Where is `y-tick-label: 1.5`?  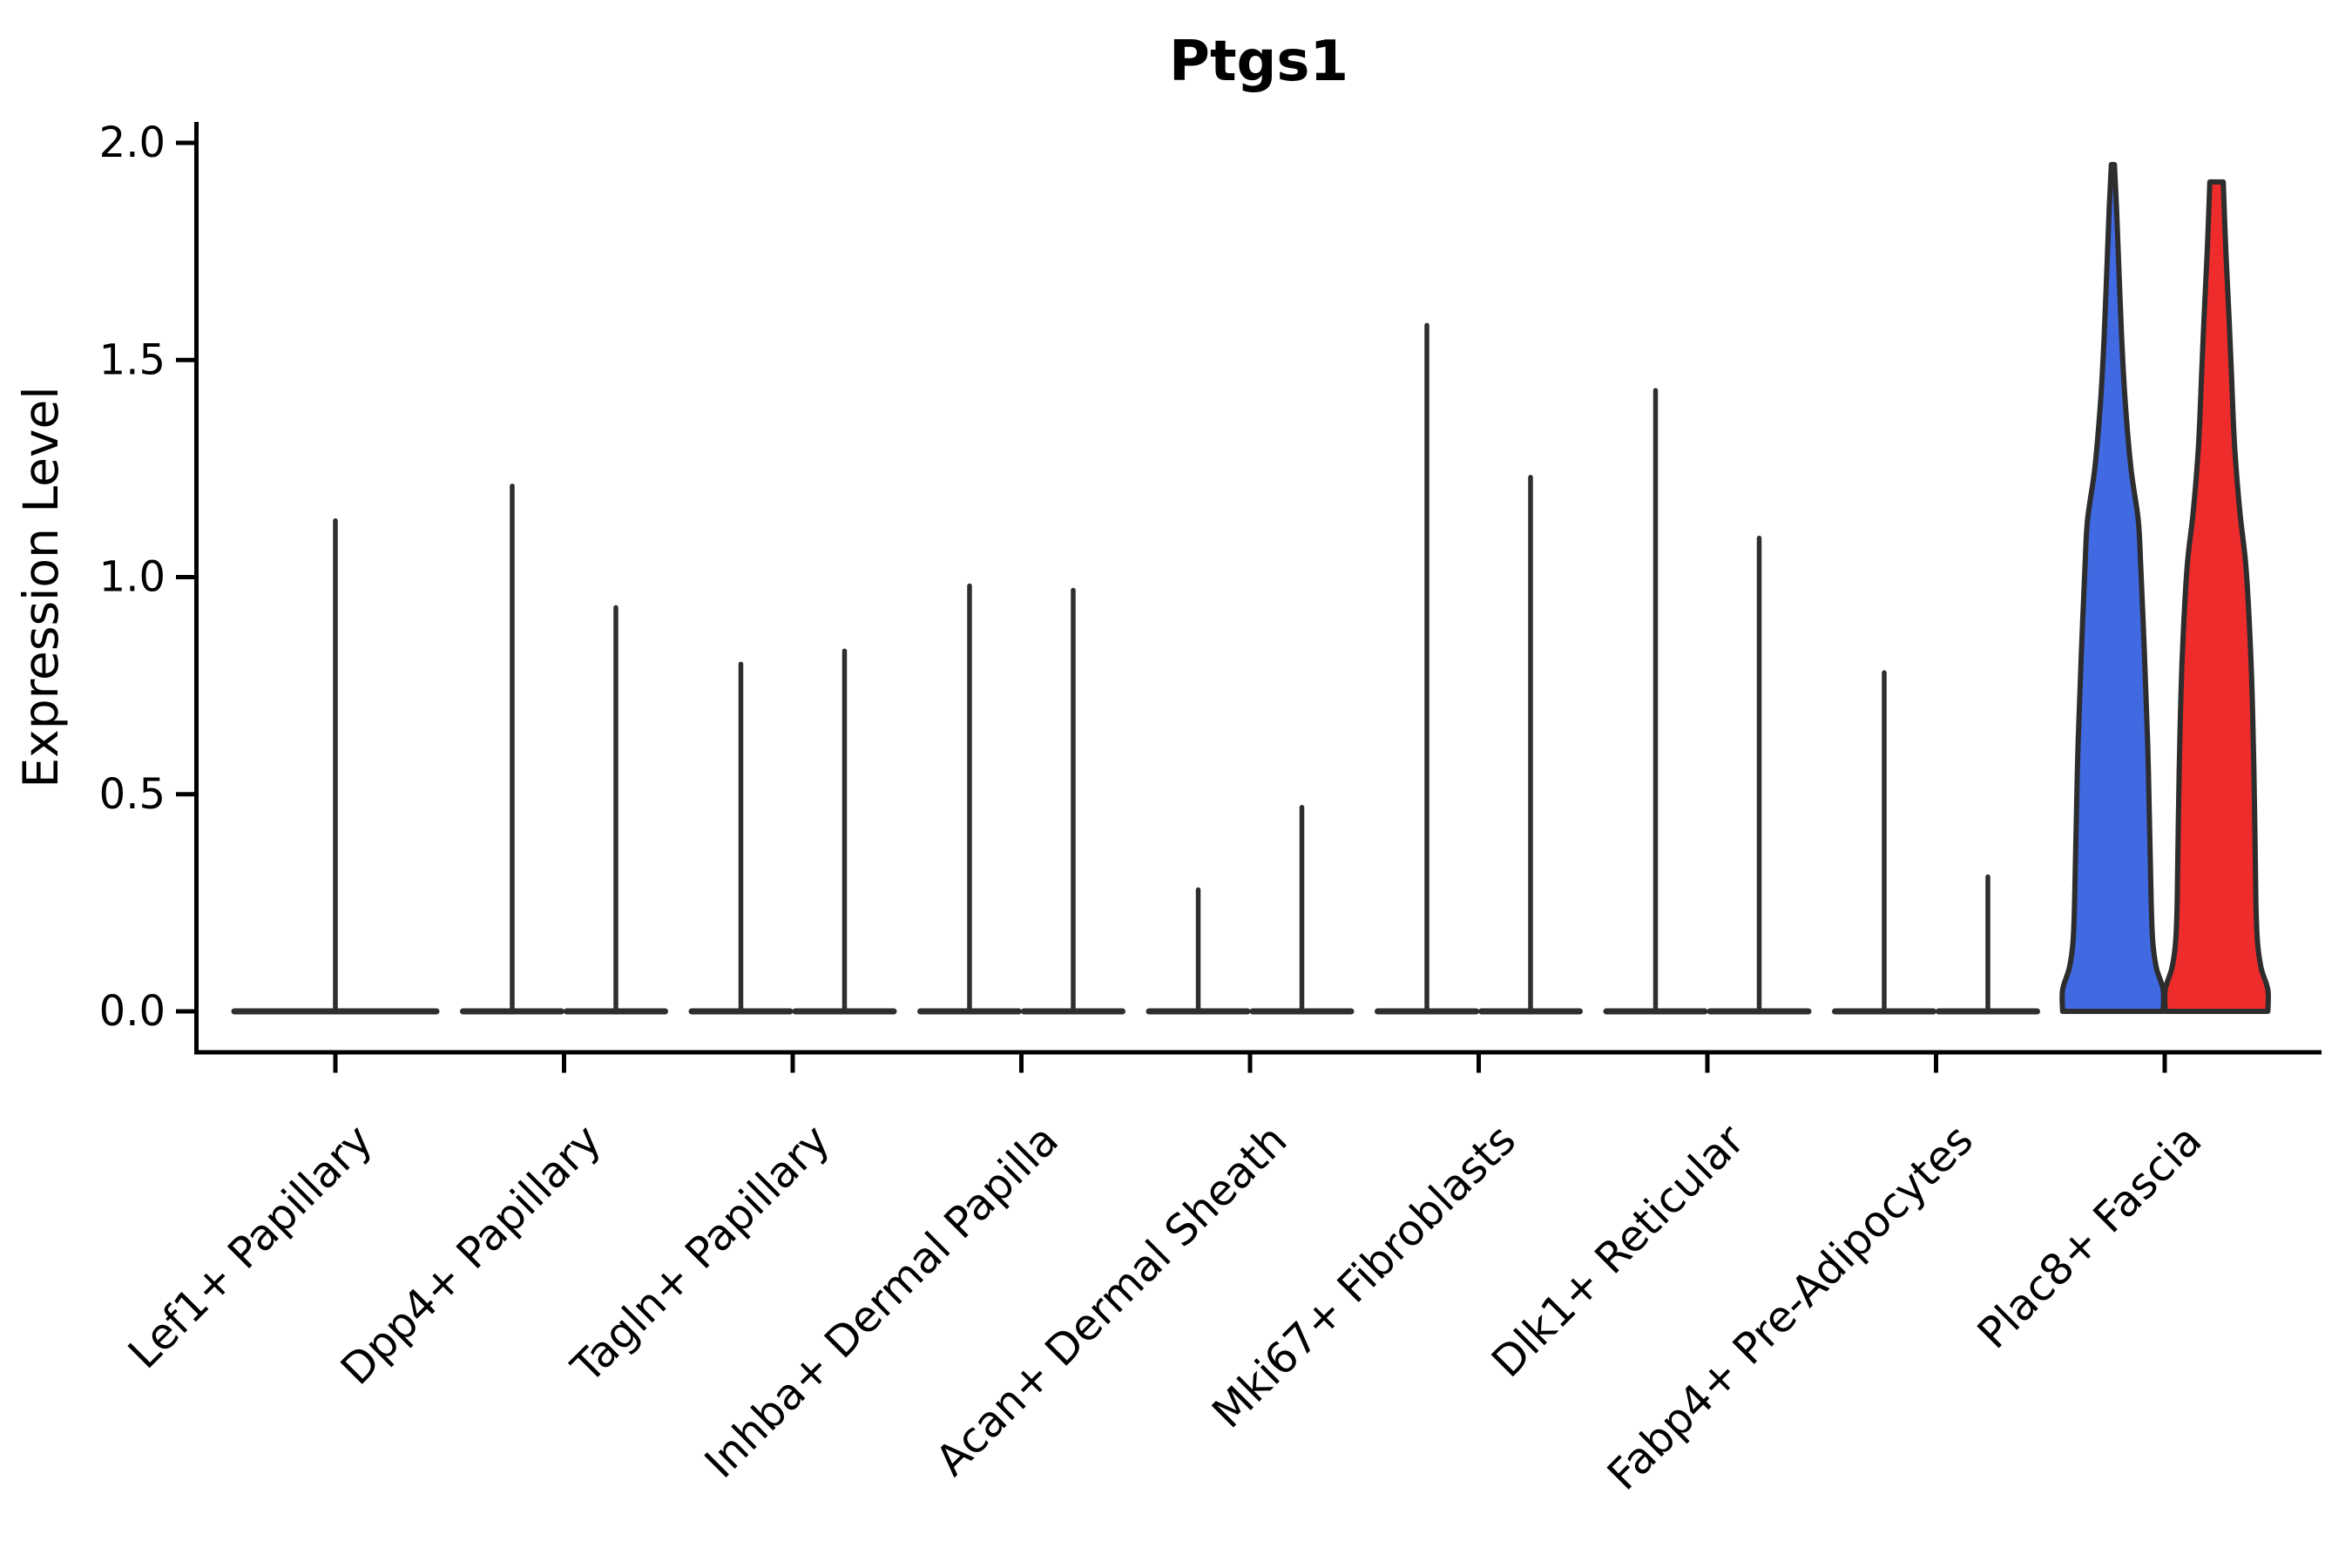 y-tick-label: 1.5 is located at coordinates (132, 359).